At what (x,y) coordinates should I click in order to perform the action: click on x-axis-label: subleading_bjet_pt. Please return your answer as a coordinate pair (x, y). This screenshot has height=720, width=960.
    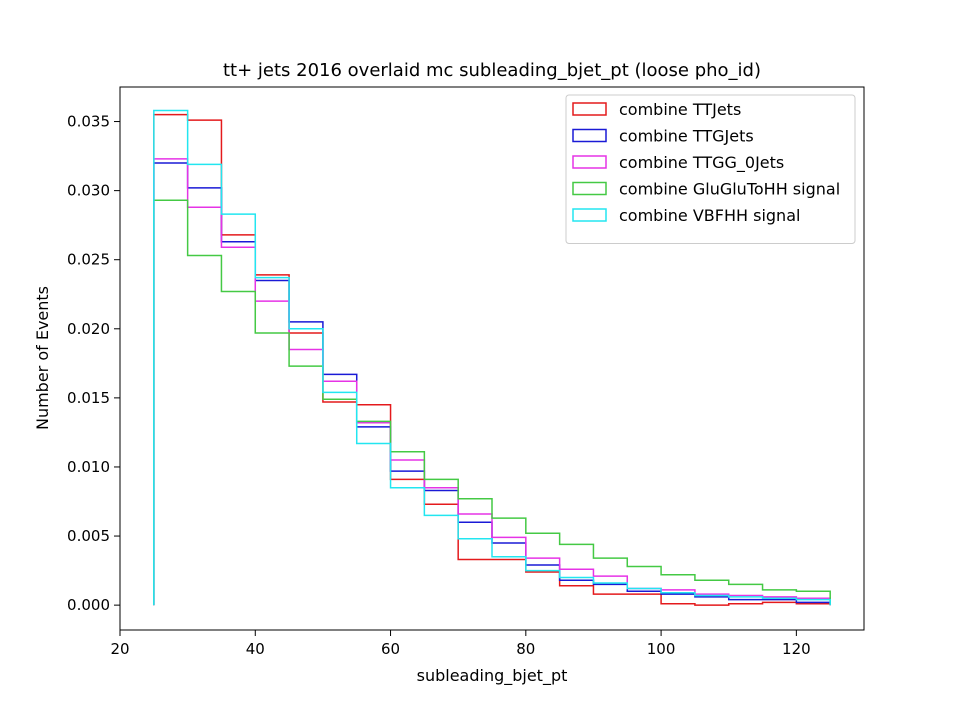
    Looking at the image, I should click on (492, 676).